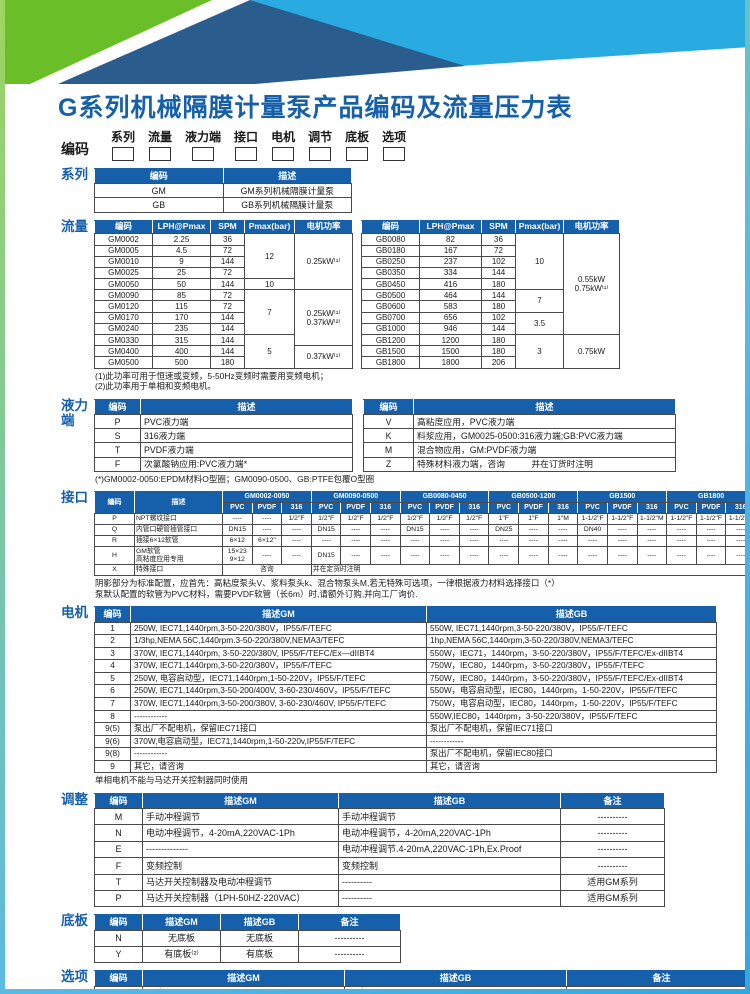 The image size is (750, 994). Describe the element at coordinates (490, 250) in the screenshot. I see `table-row: GB0180 167 72` at that location.